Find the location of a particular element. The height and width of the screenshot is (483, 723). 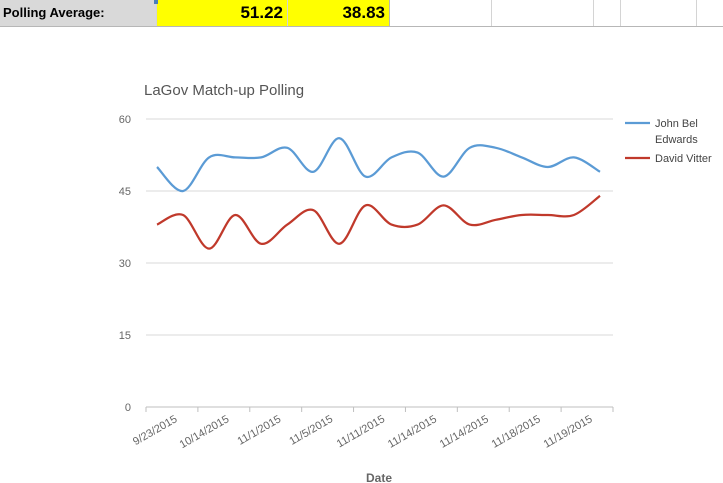

series-lines is located at coordinates (378, 193).